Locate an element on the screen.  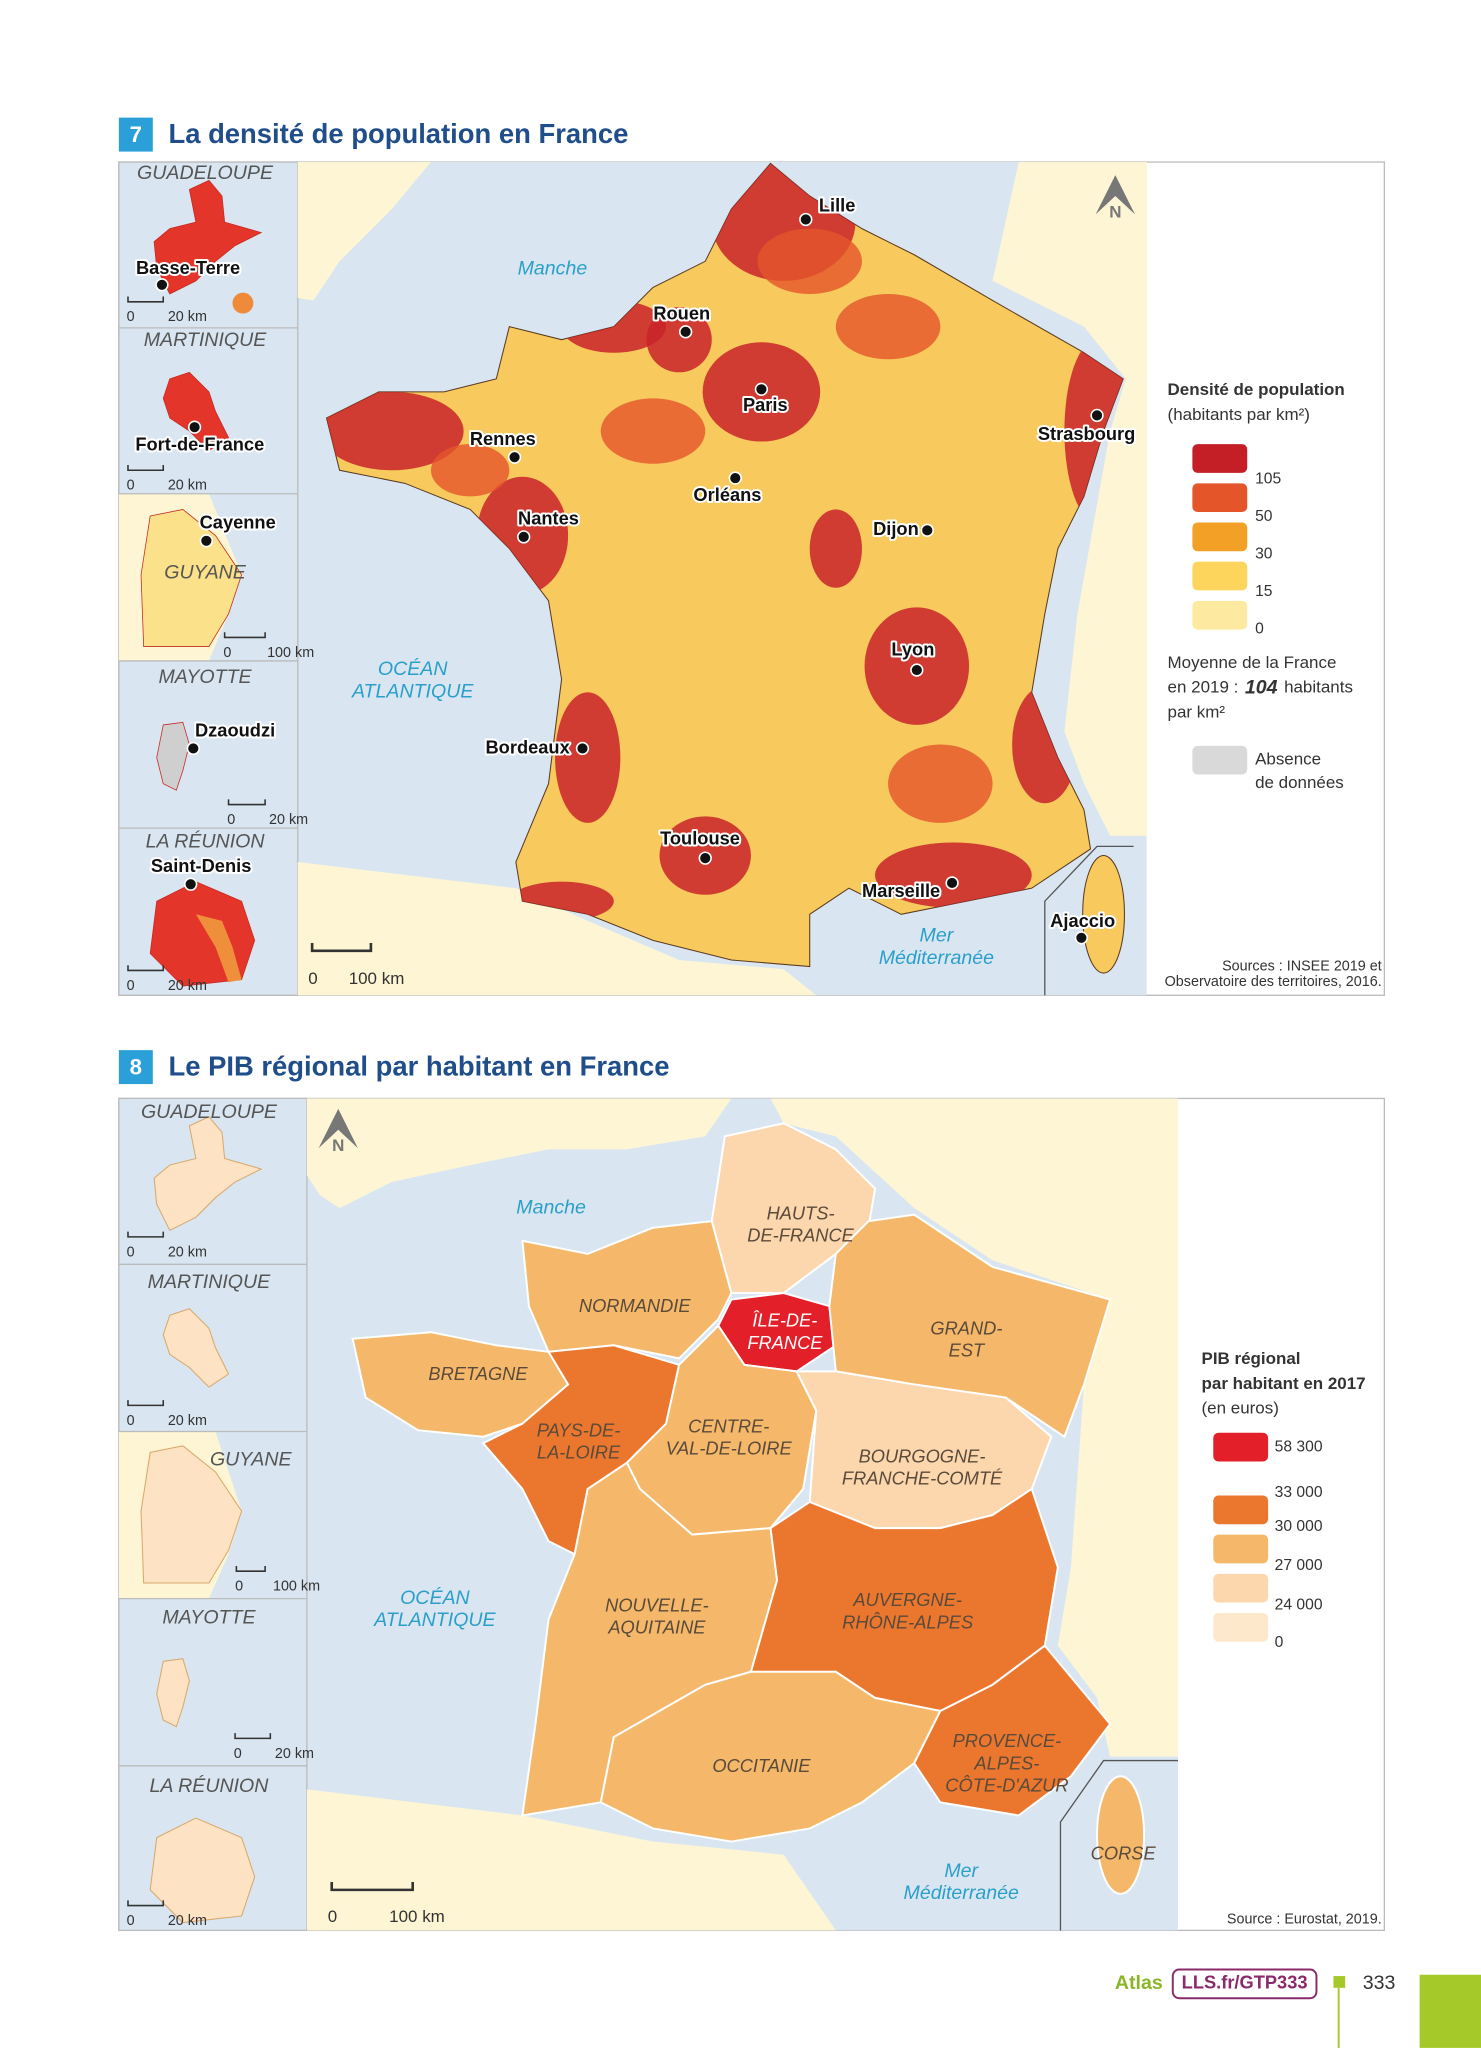
city-label: Bordeaux is located at coordinates (527, 746).